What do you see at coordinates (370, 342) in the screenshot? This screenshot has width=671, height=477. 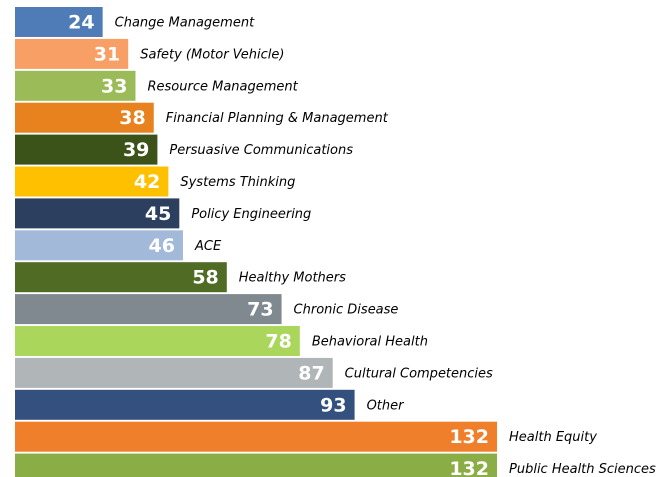 I see `category-label: Behavioral Health` at bounding box center [370, 342].